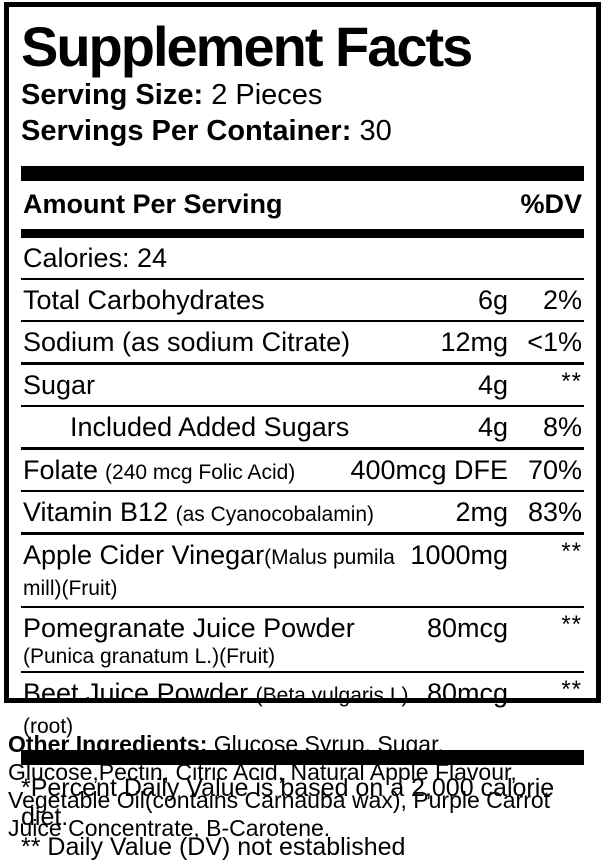  I want to click on servings-per-container-label: Servings Per Container:, so click(186, 131).